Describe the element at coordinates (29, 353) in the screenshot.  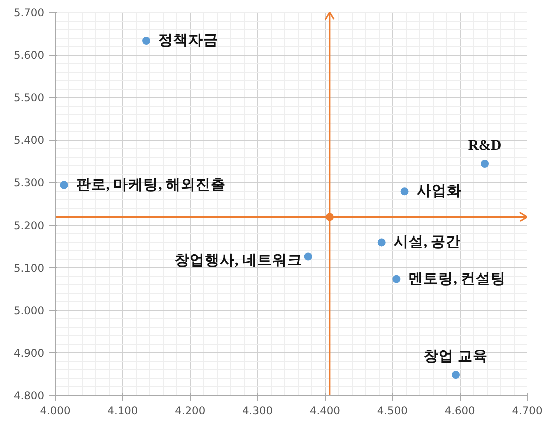
I see `y-tick-label: 4.900` at that location.